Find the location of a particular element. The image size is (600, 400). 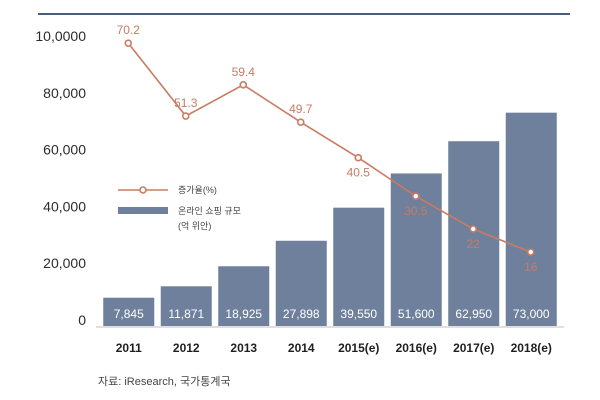

bar-value-label: 39,550 is located at coordinates (358, 314).